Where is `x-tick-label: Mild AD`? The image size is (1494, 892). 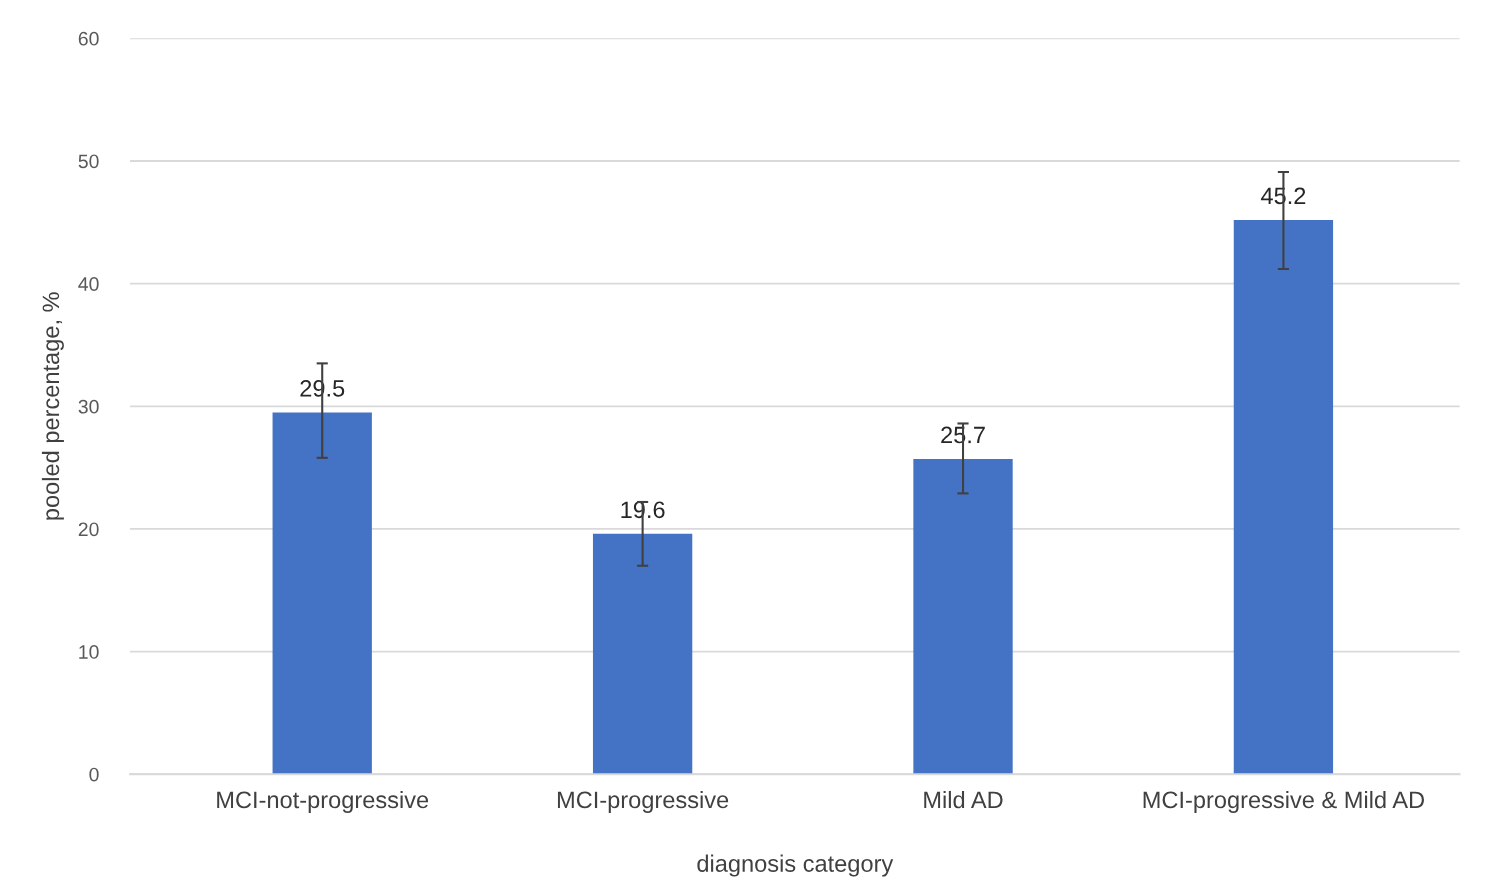
x-tick-label: Mild AD is located at coordinates (963, 799).